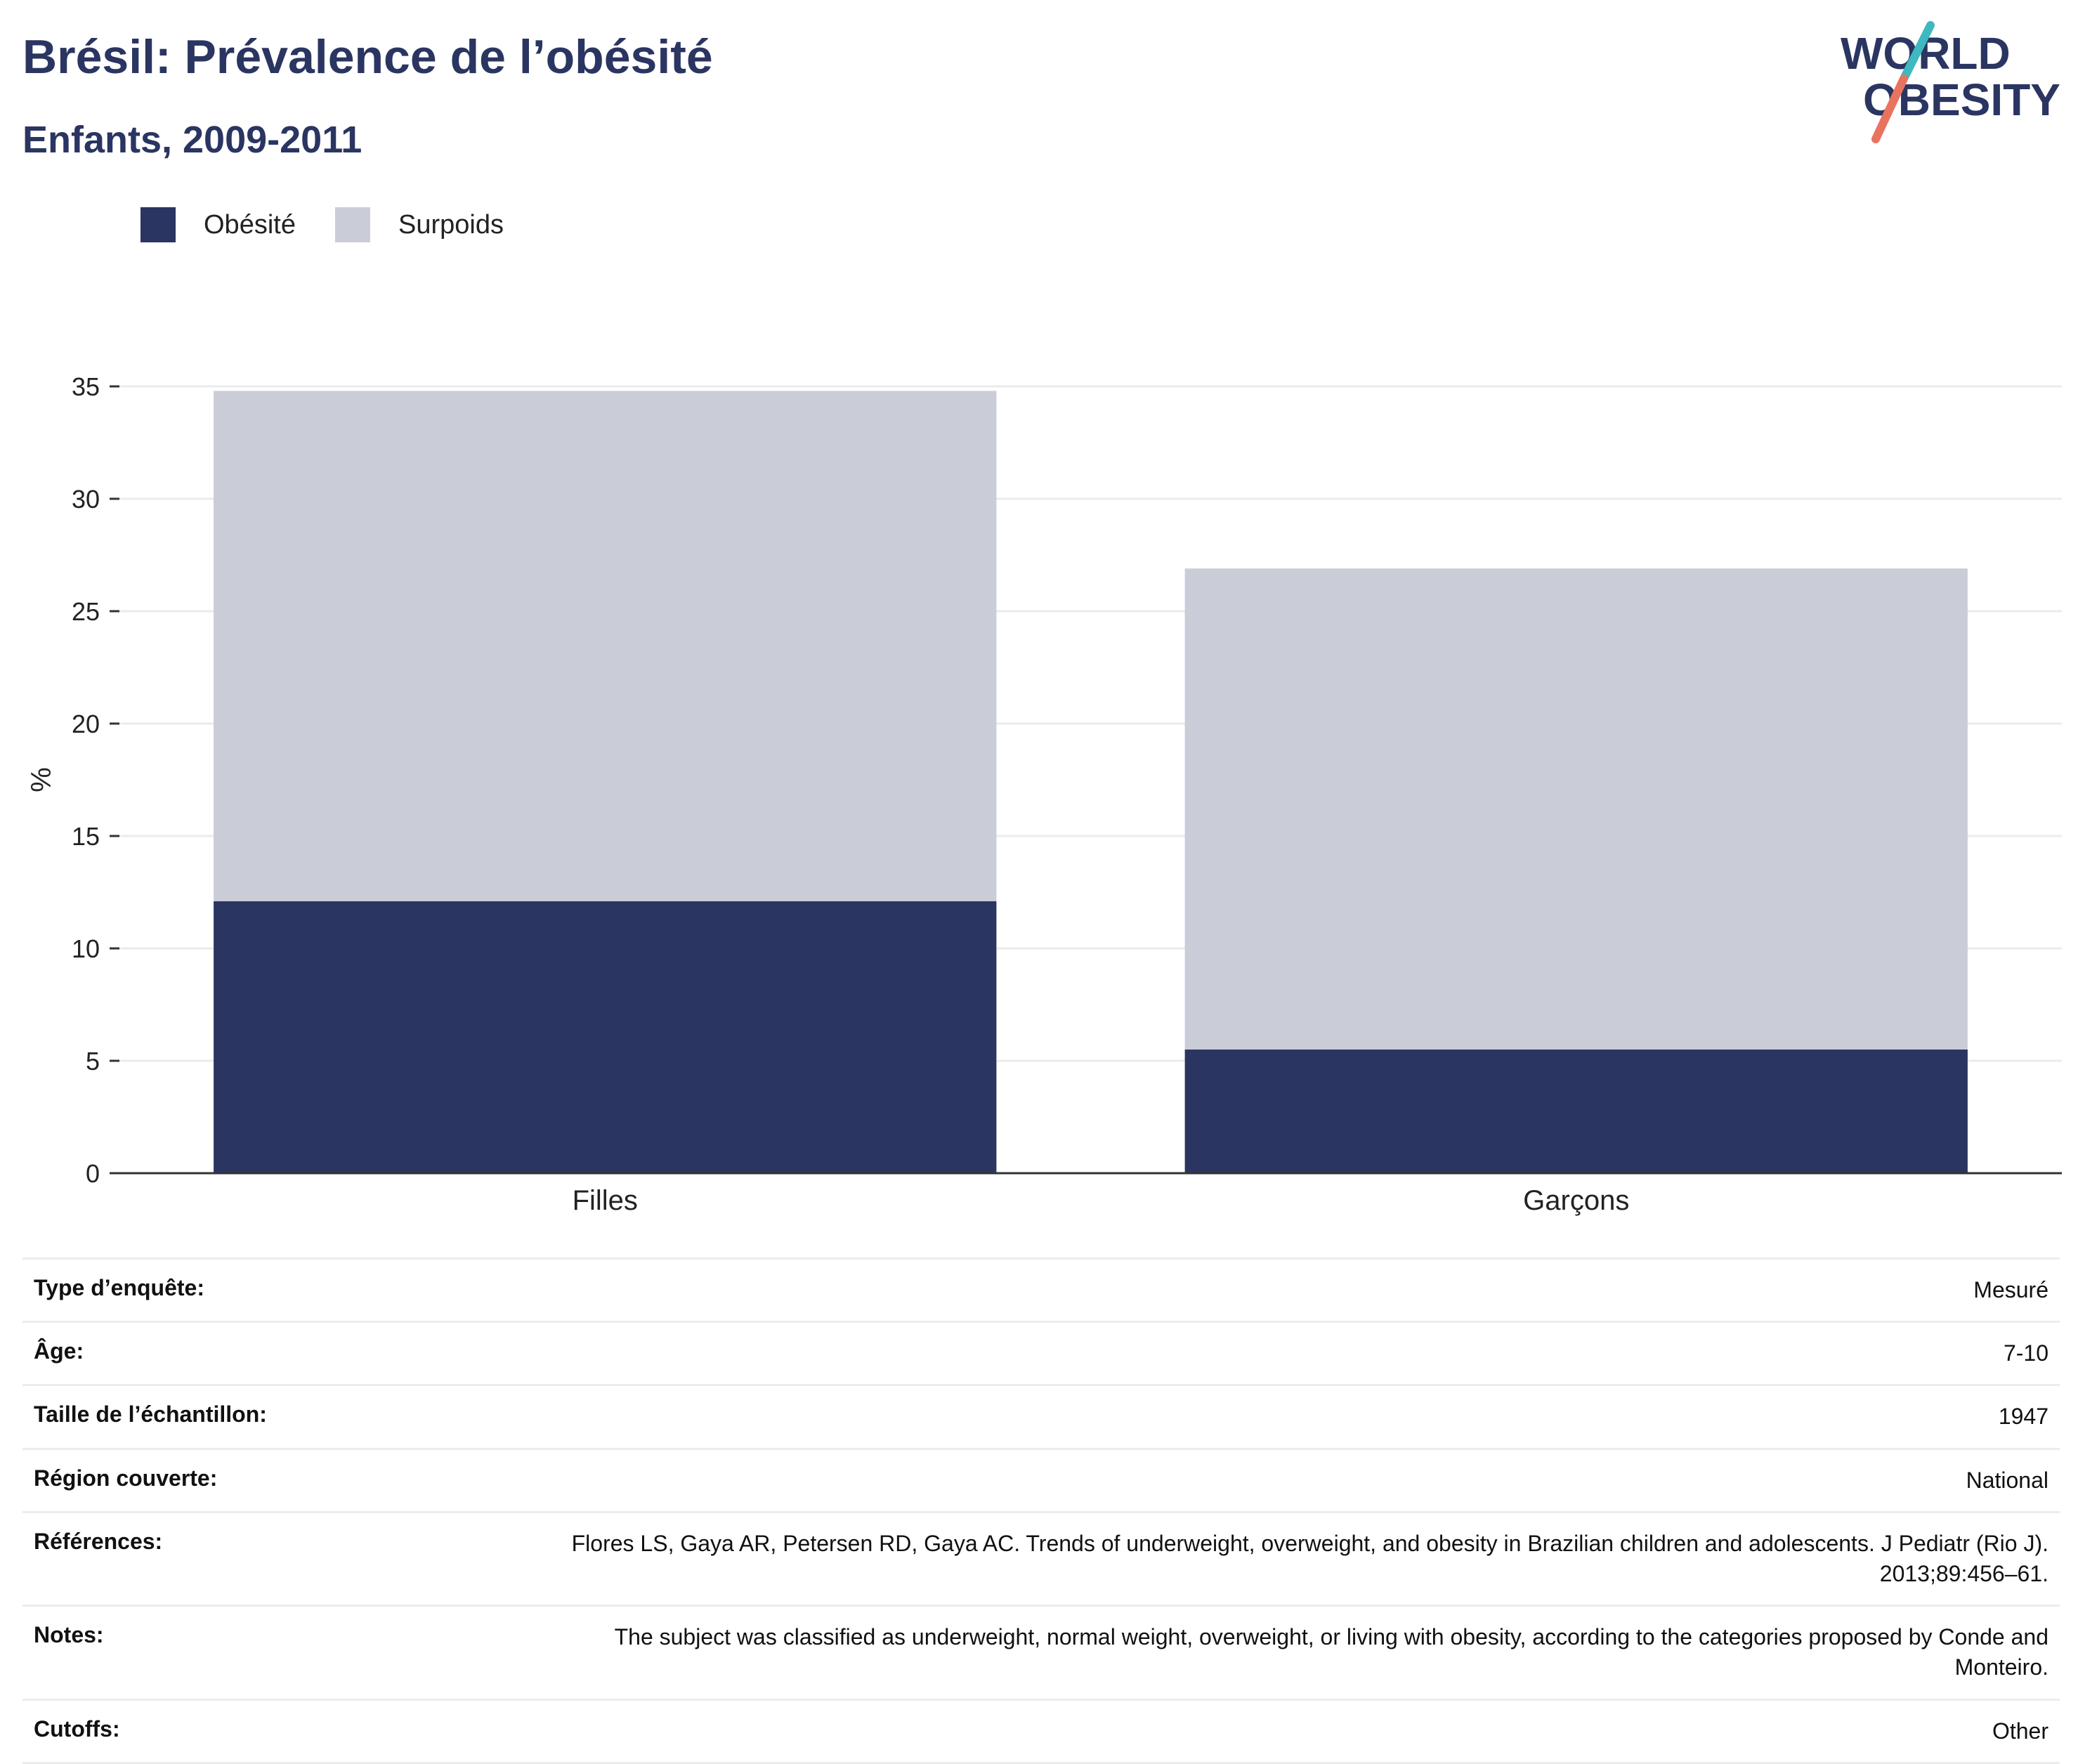 Image resolution: width=2078 pixels, height=1764 pixels. What do you see at coordinates (93, 1061) in the screenshot?
I see `y-tick-label: 5` at bounding box center [93, 1061].